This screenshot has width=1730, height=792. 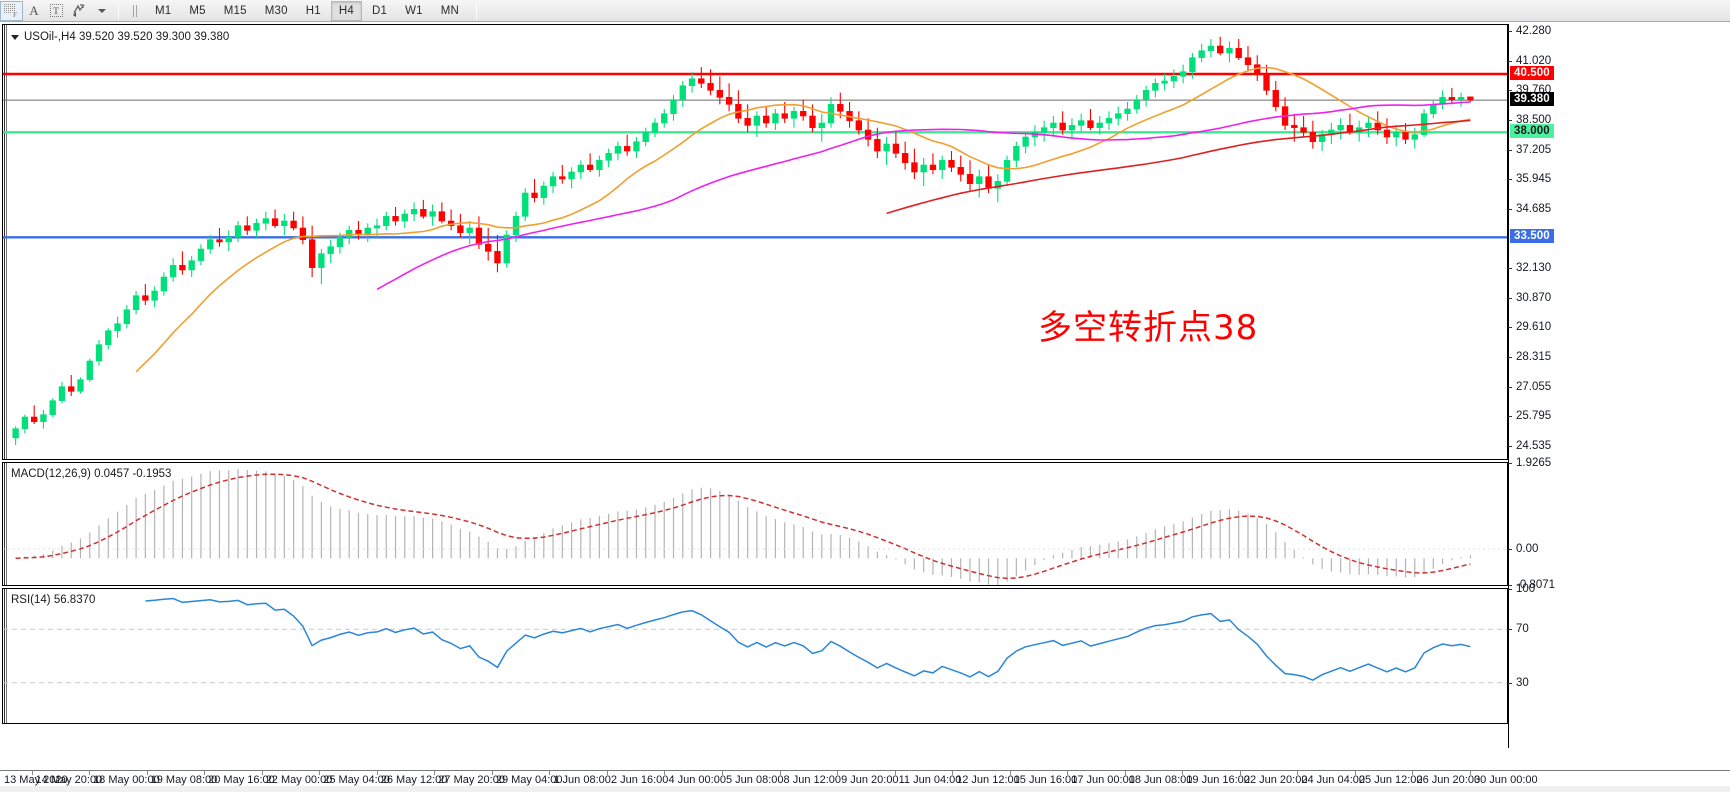 I want to click on dropdown-arrow-icon, so click(x=102, y=11).